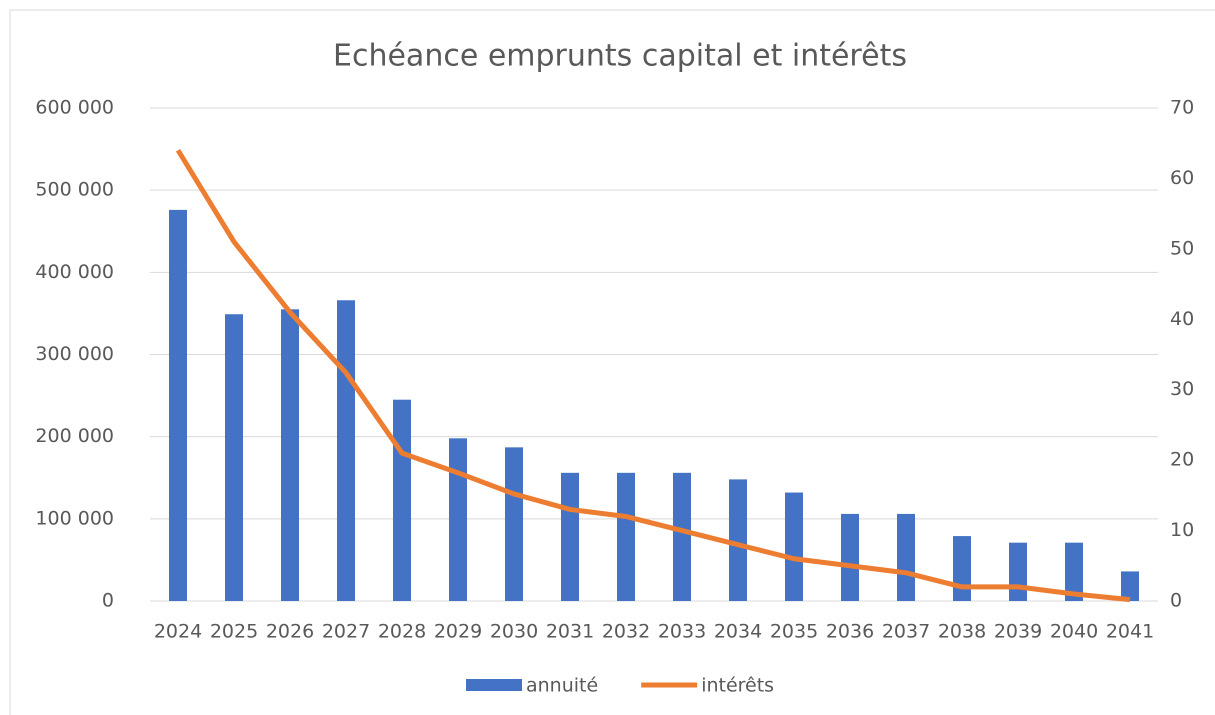 The height and width of the screenshot is (715, 1215). What do you see at coordinates (794, 632) in the screenshot?
I see `x-tick-label: 2035` at bounding box center [794, 632].